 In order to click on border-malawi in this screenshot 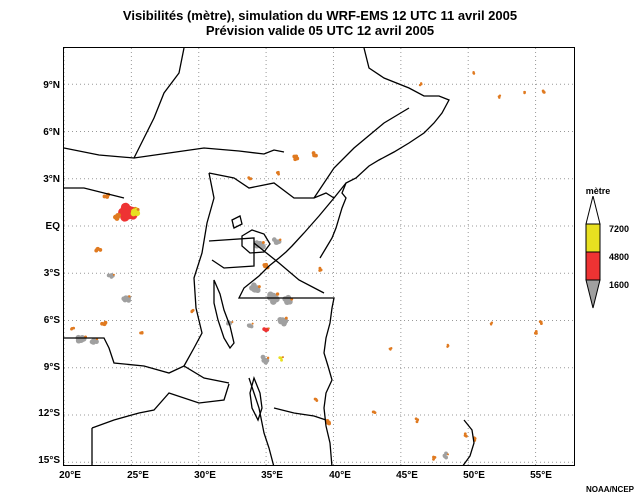, I will do `click(261, 421)`.